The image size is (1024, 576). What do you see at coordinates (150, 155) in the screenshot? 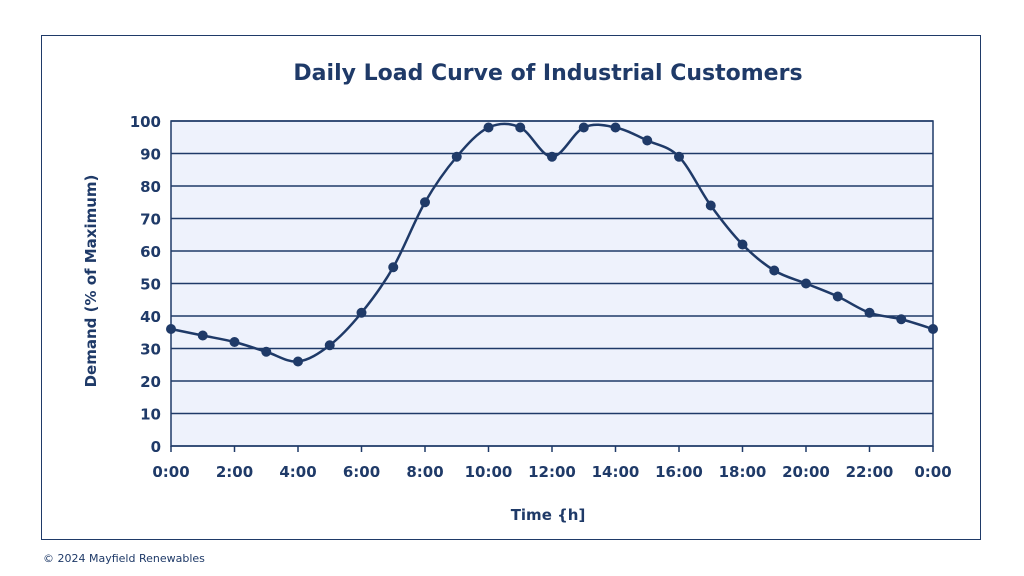
I see `y-tick-label: 90` at bounding box center [150, 155].